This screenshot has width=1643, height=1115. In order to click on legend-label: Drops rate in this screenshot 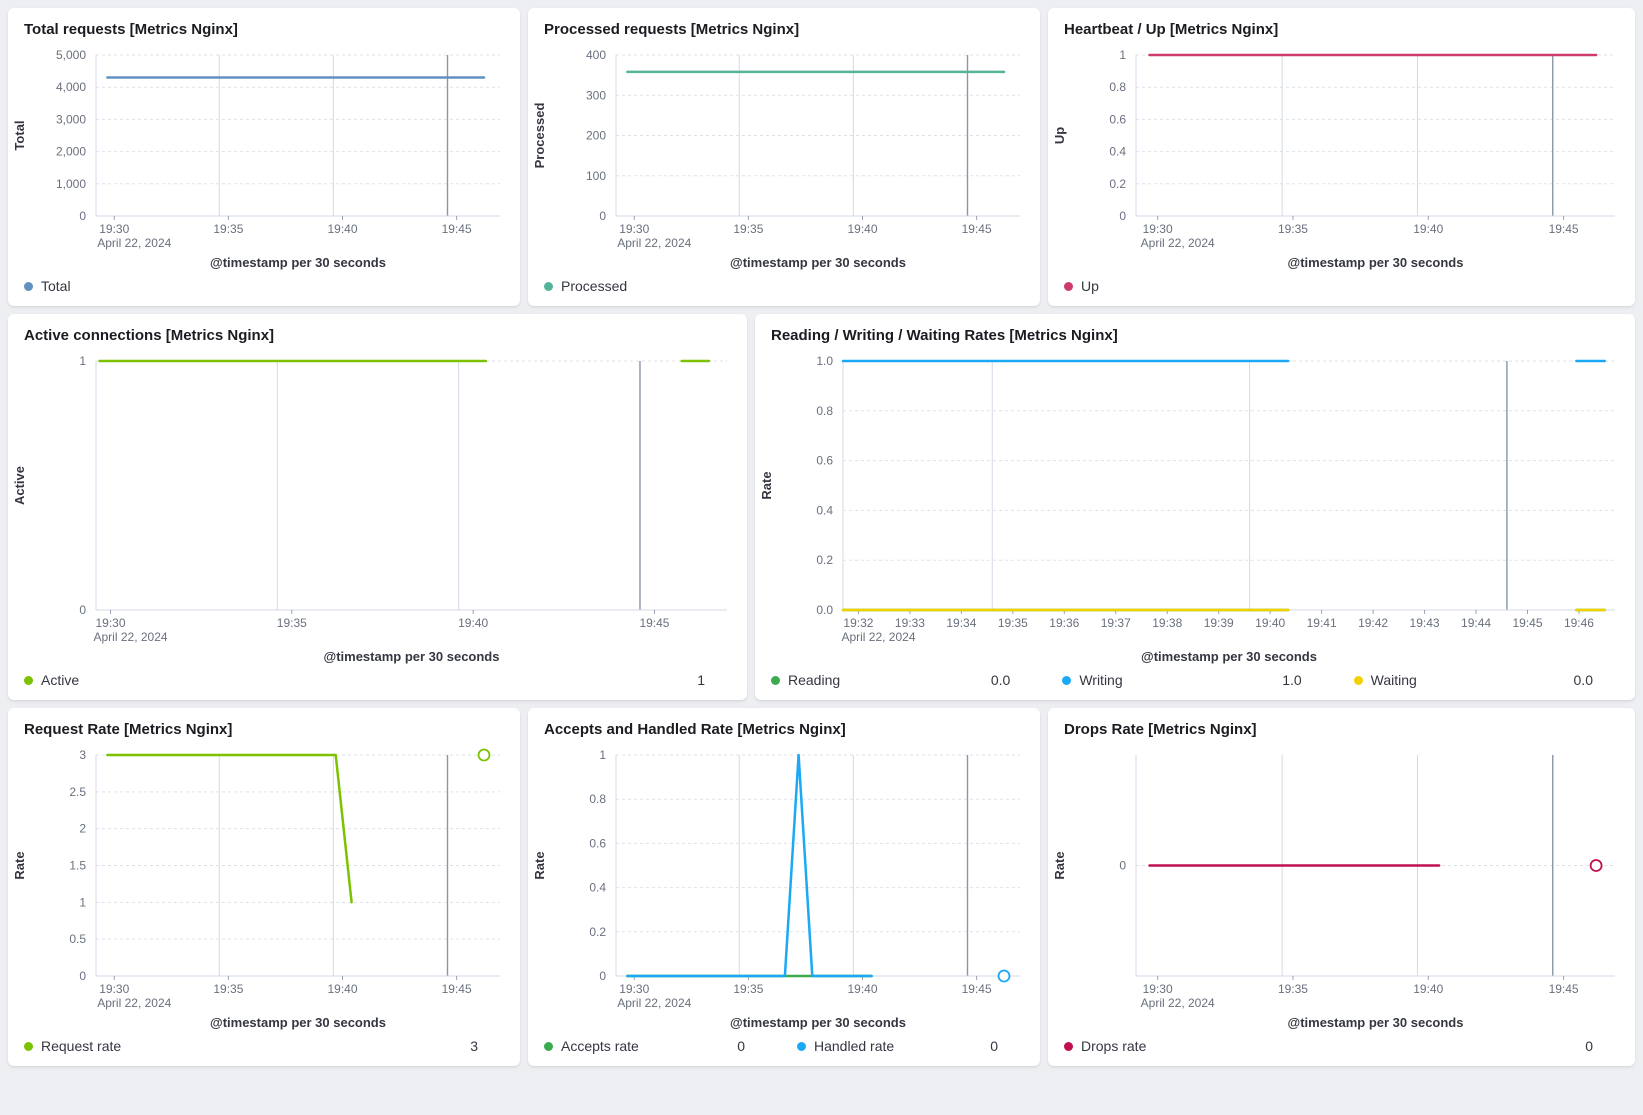, I will do `click(1114, 1046)`.